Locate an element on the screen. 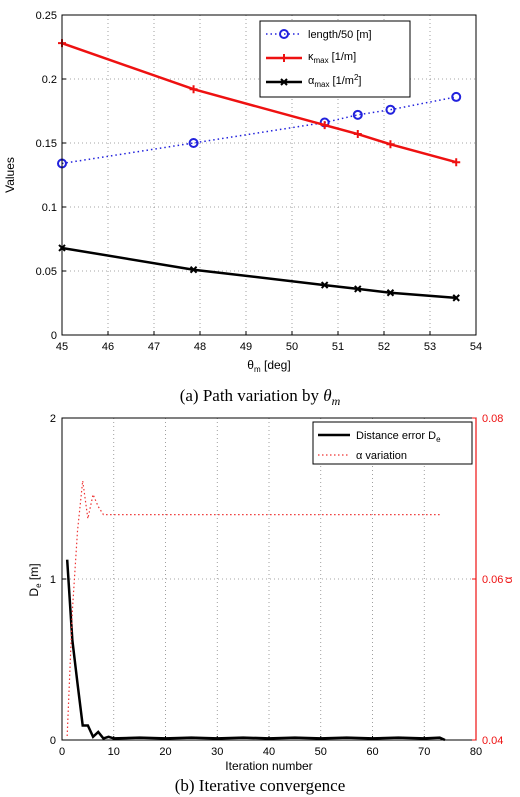 The width and height of the screenshot is (520, 797). tick-label-x-b: 20 is located at coordinates (165, 752).